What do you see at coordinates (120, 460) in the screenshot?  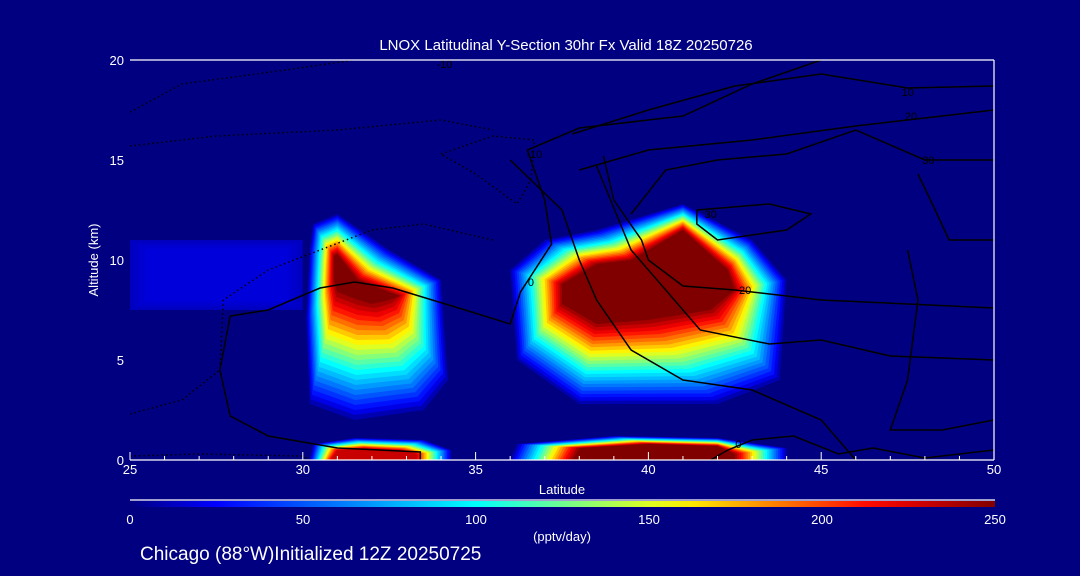 I see `y-tick-label: 0` at bounding box center [120, 460].